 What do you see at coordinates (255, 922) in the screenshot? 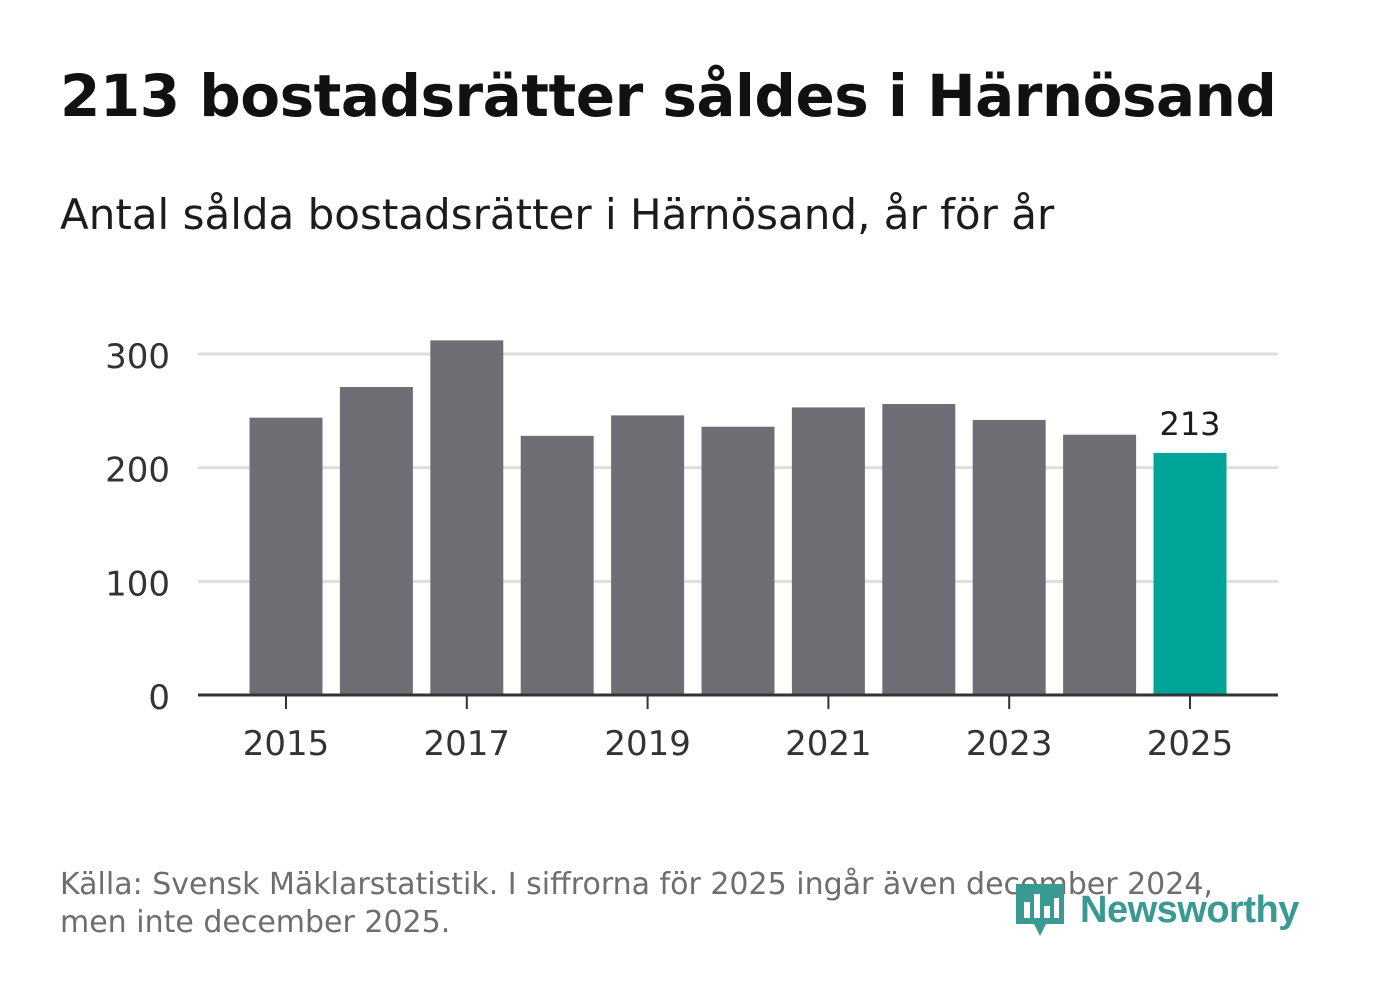
I see `source-line-2: men inte december 2025.` at bounding box center [255, 922].